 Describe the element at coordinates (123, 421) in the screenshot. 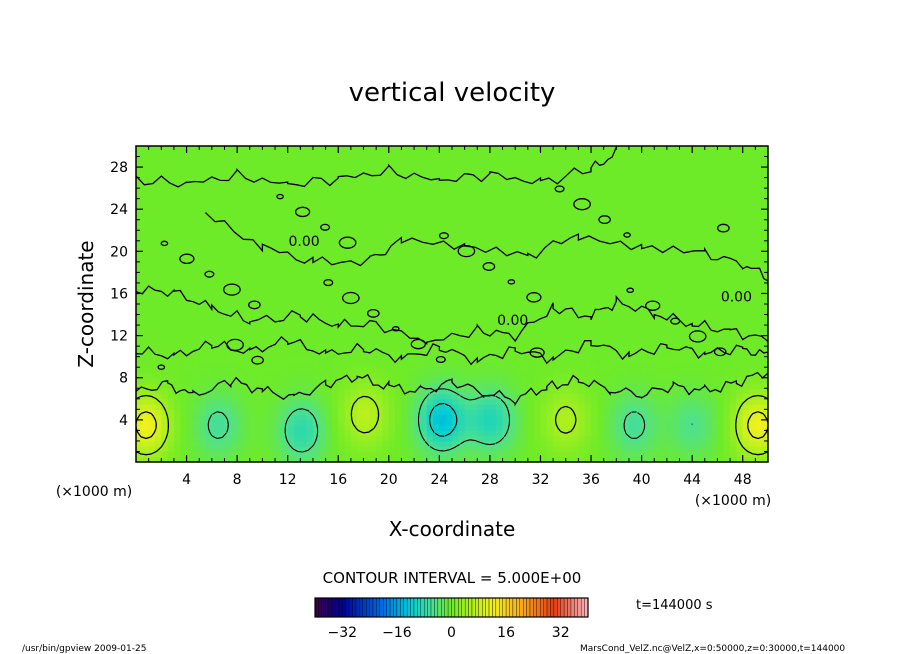

I see `y-tick-label: 4` at that location.